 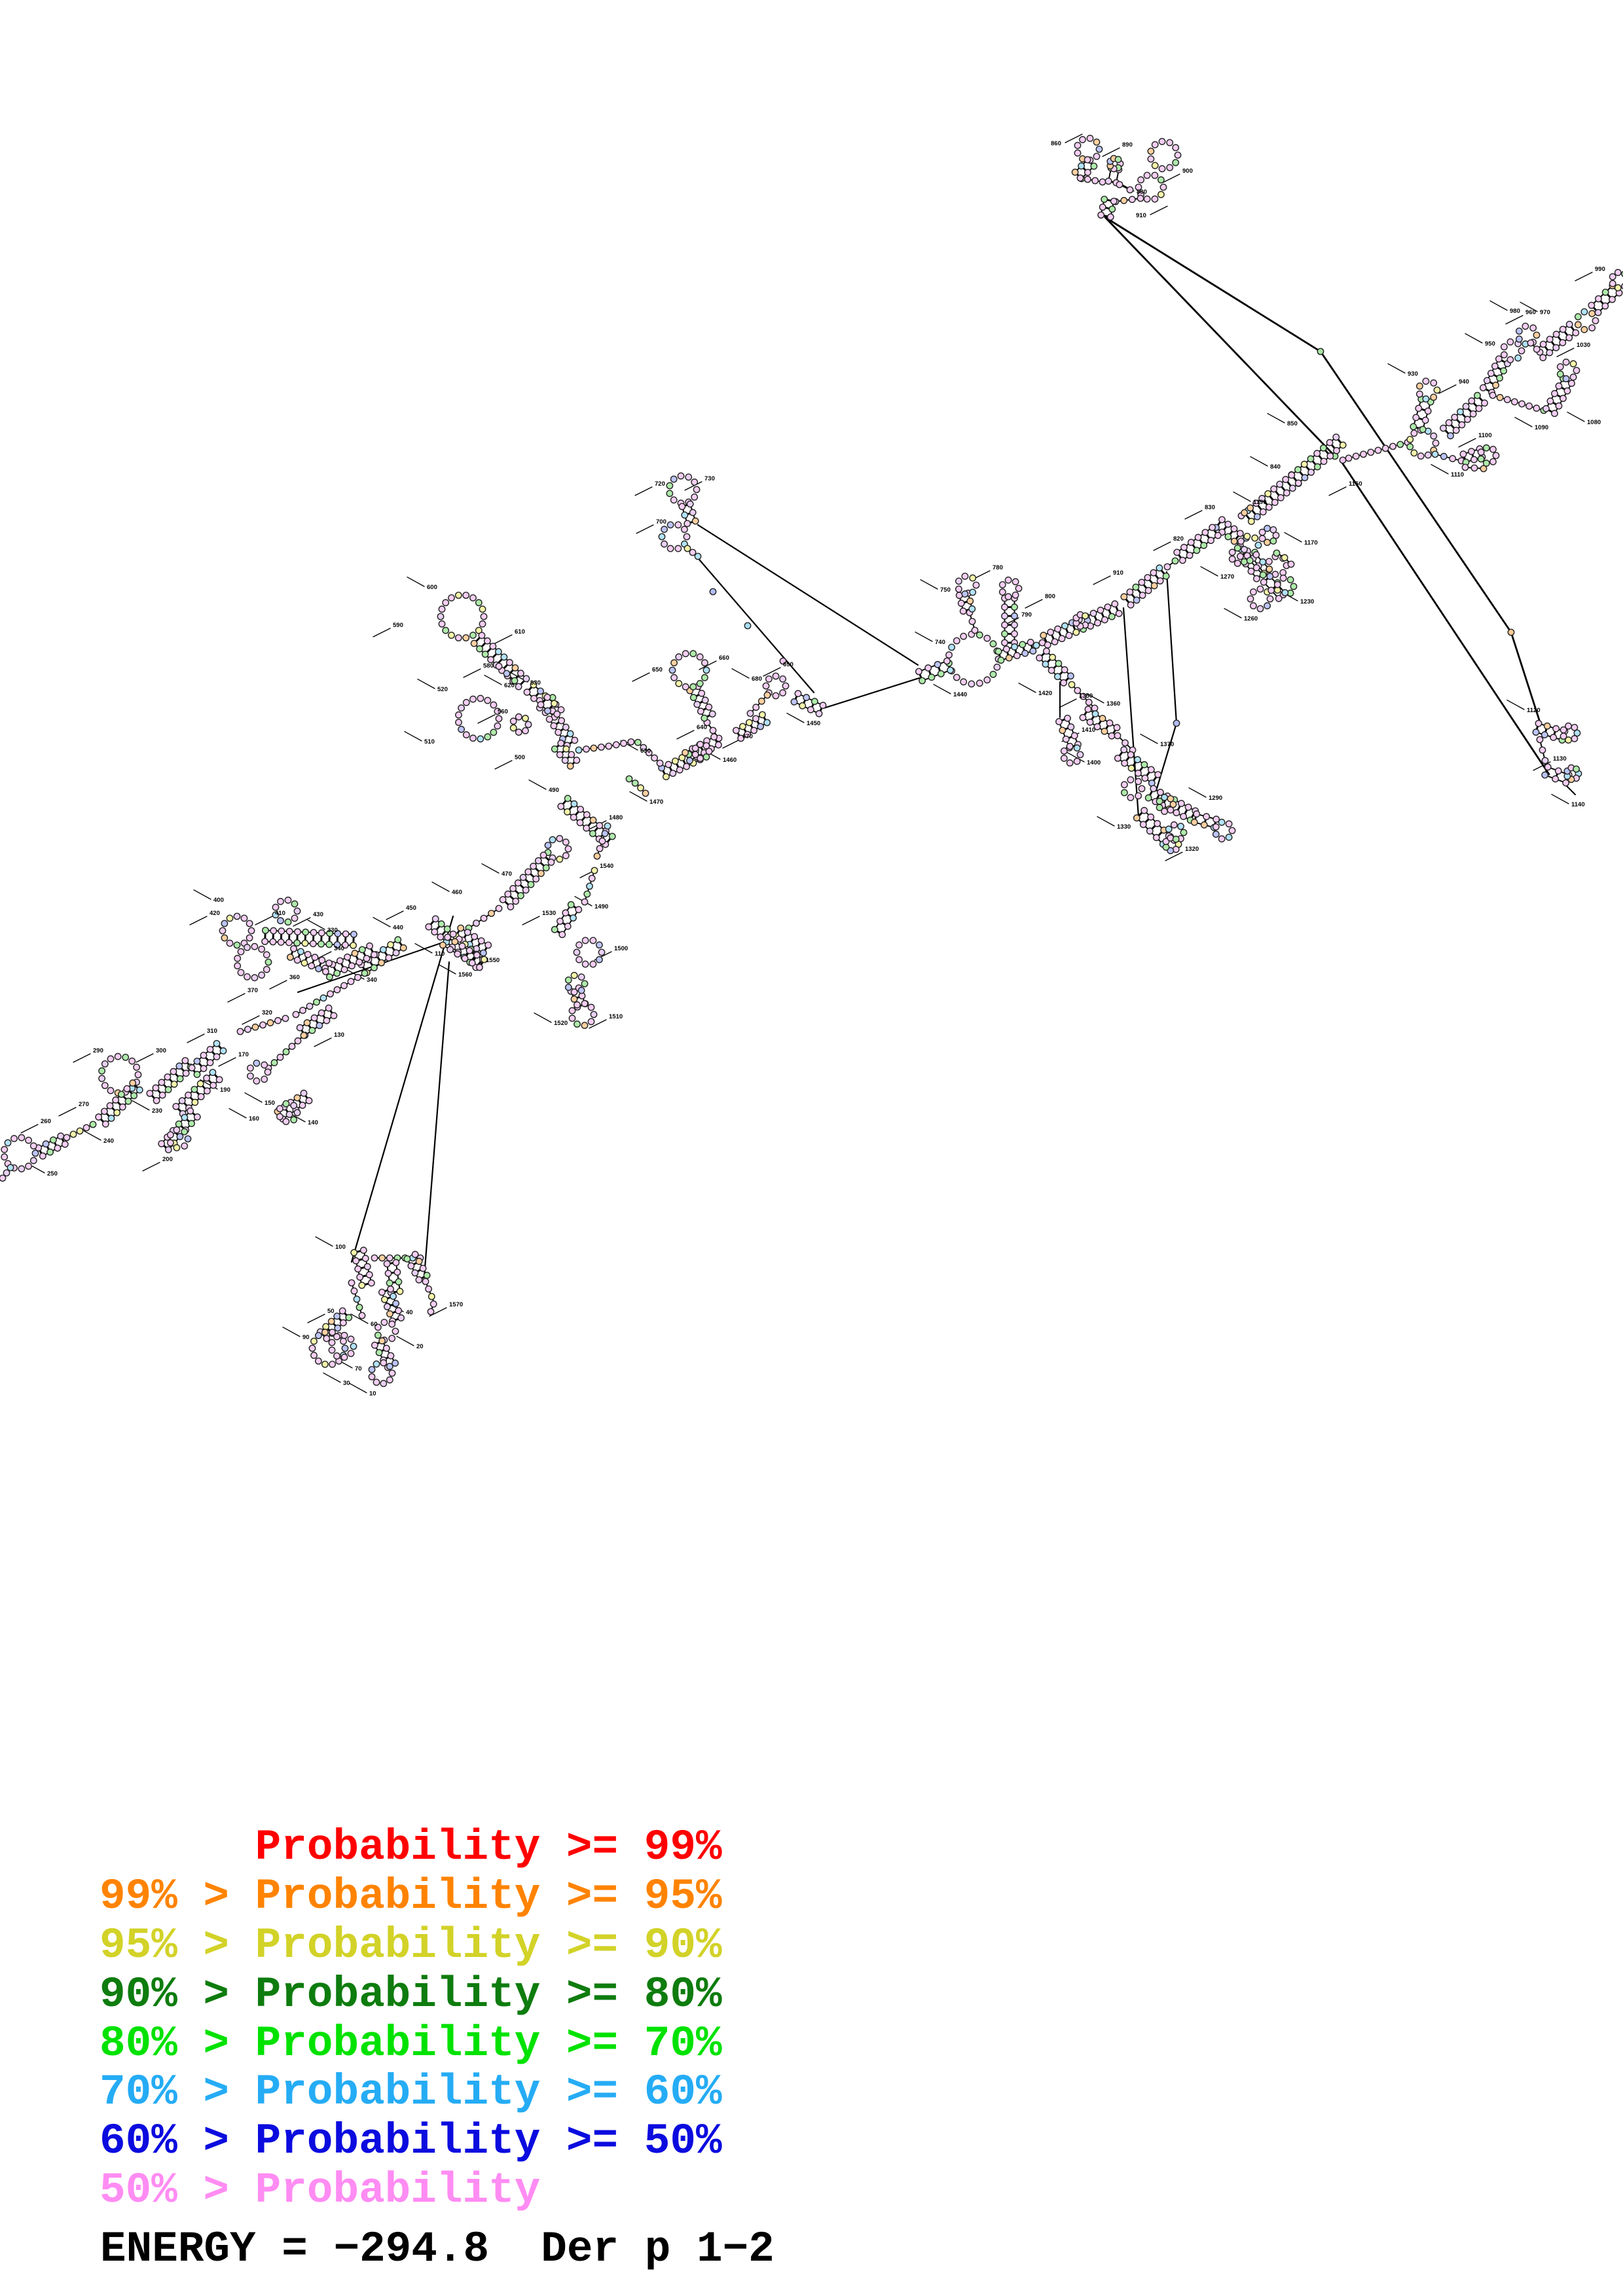 I want to click on svg-text: 900, so click(x=1187, y=171).